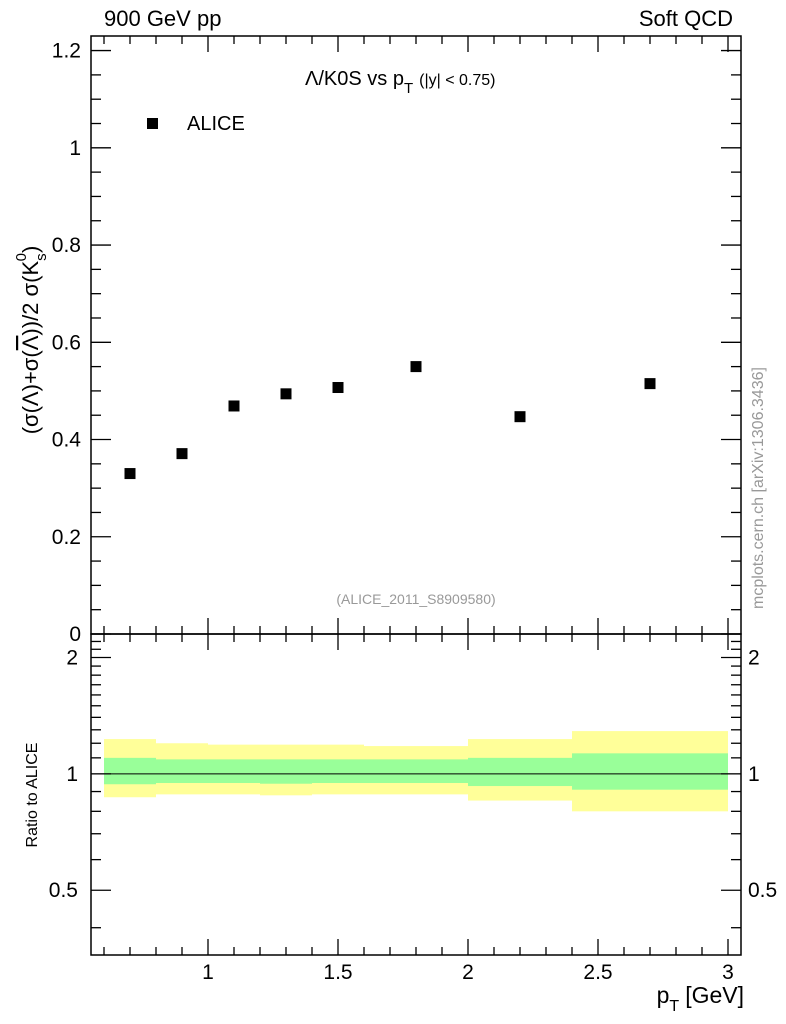 The width and height of the screenshot is (786, 1024). I want to click on ratio-bands, so click(416, 771).